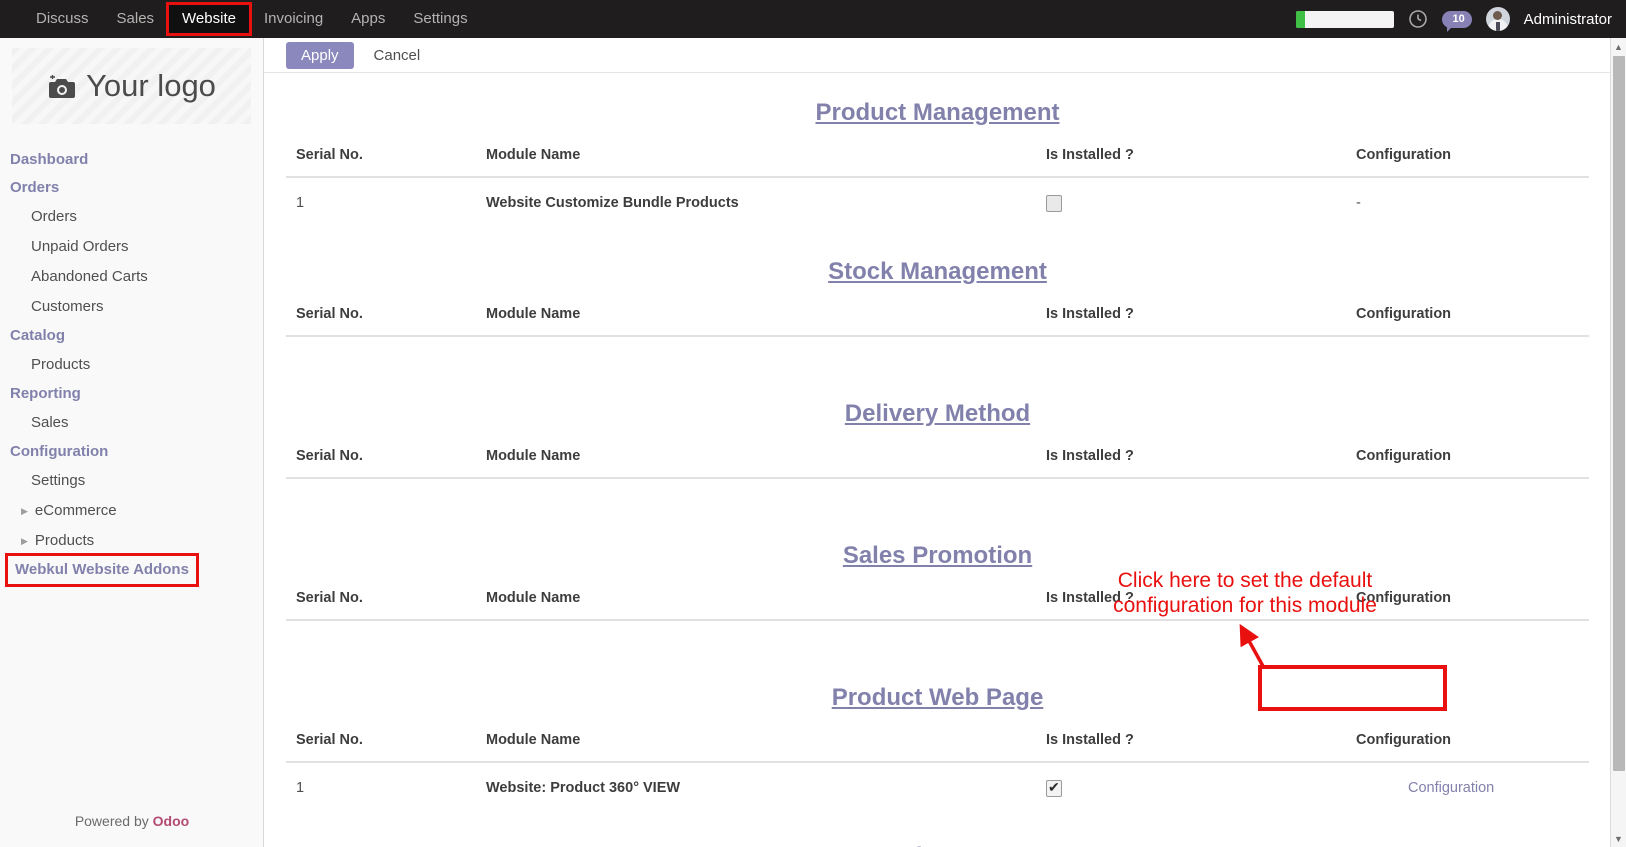 The image size is (1626, 847). What do you see at coordinates (397, 55) in the screenshot?
I see `cancel-button: Cancel` at bounding box center [397, 55].